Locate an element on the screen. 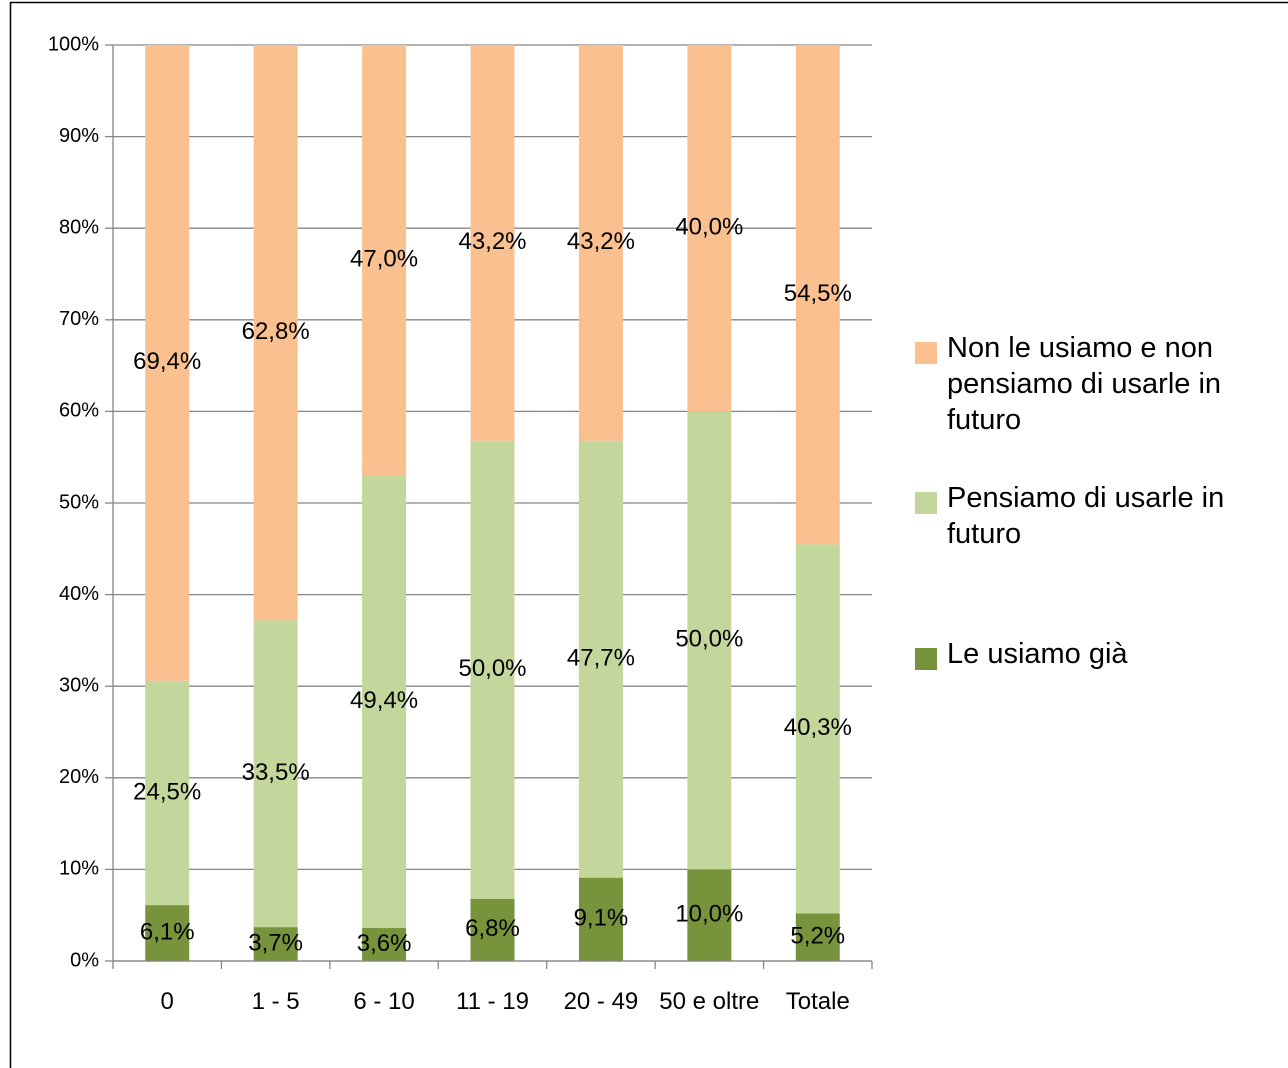  y-tick-label: 60% is located at coordinates (79, 411).